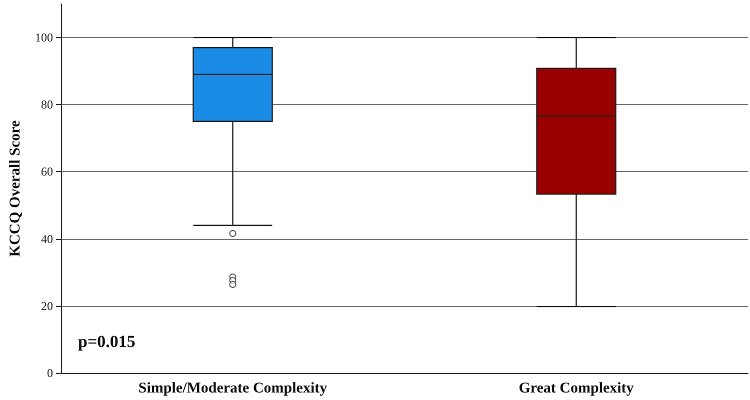 The width and height of the screenshot is (750, 400). Describe the element at coordinates (47, 171) in the screenshot. I see `y-tick-label: 60` at that location.